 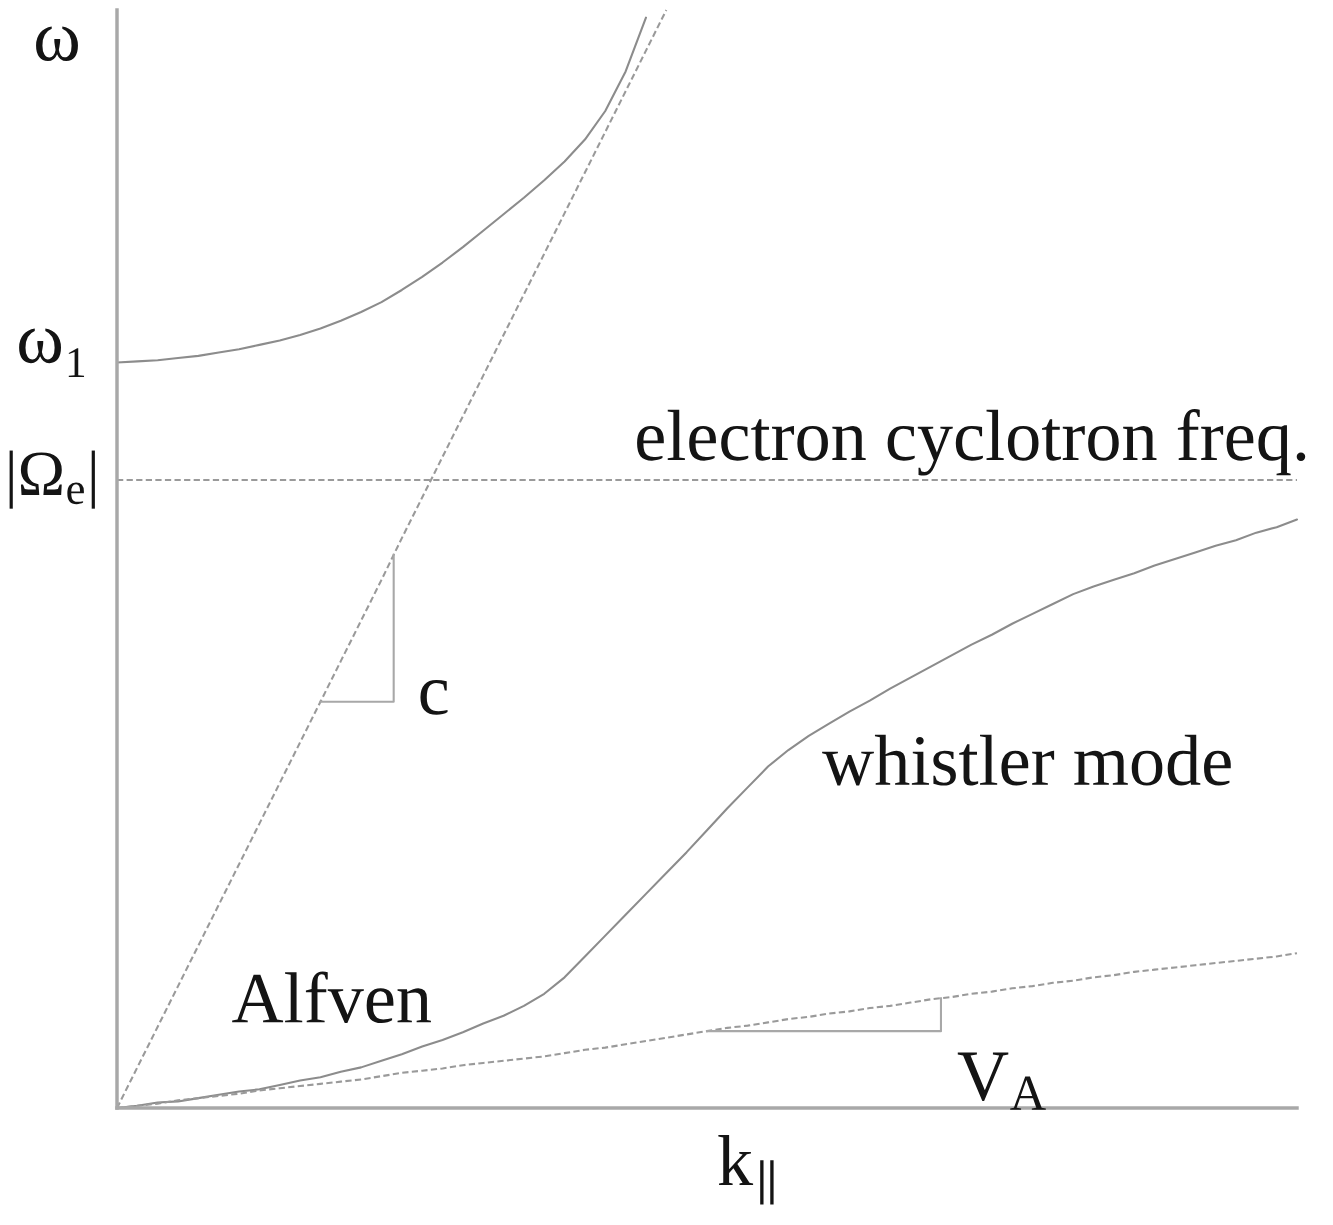 I want to click on ref-line-label: electron cyclotron freq., so click(x=971, y=442).